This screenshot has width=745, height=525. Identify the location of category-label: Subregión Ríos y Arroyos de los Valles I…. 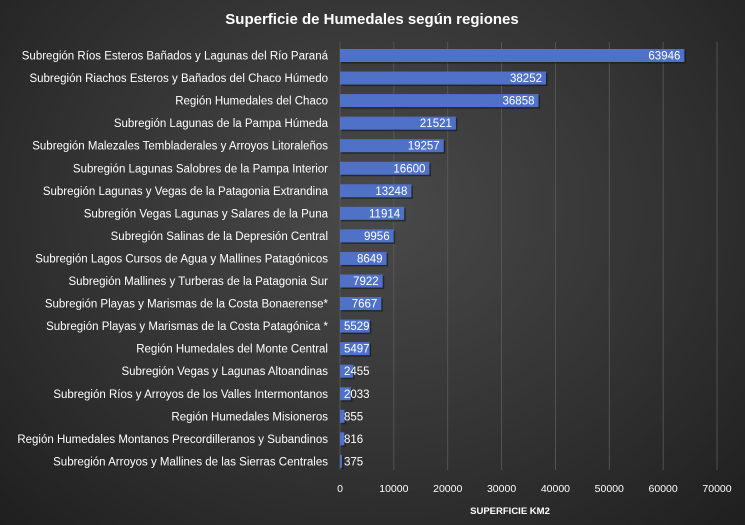
(190, 395).